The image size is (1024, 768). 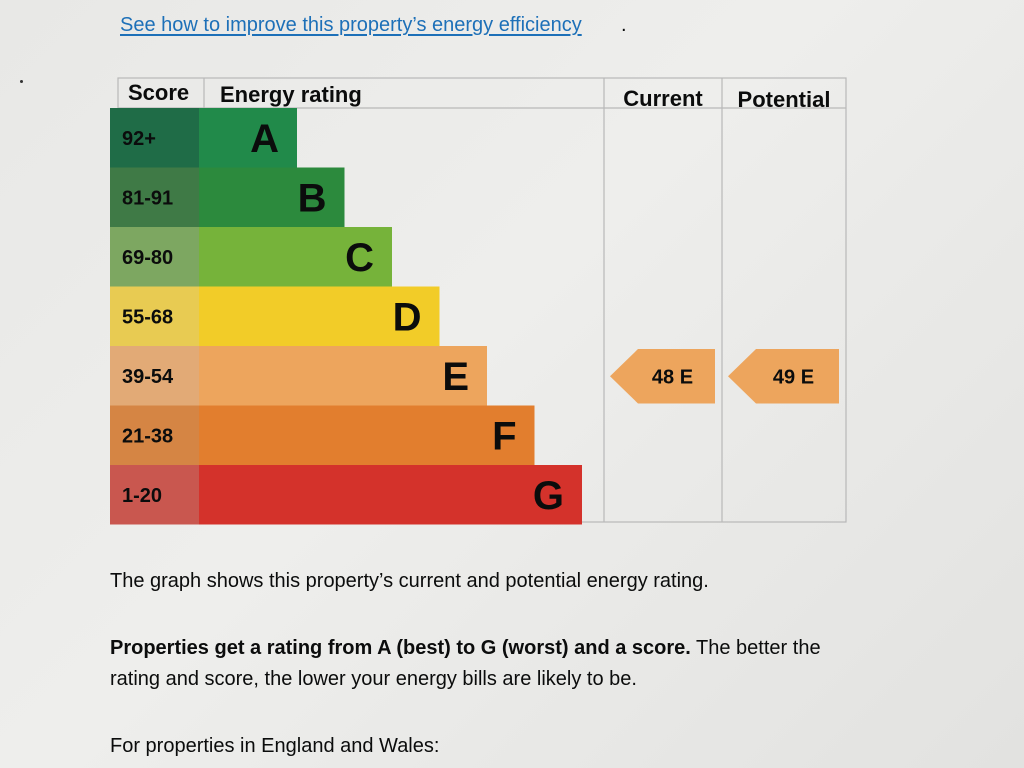 What do you see at coordinates (319, 316) in the screenshot?
I see `rating-bar-d` at bounding box center [319, 316].